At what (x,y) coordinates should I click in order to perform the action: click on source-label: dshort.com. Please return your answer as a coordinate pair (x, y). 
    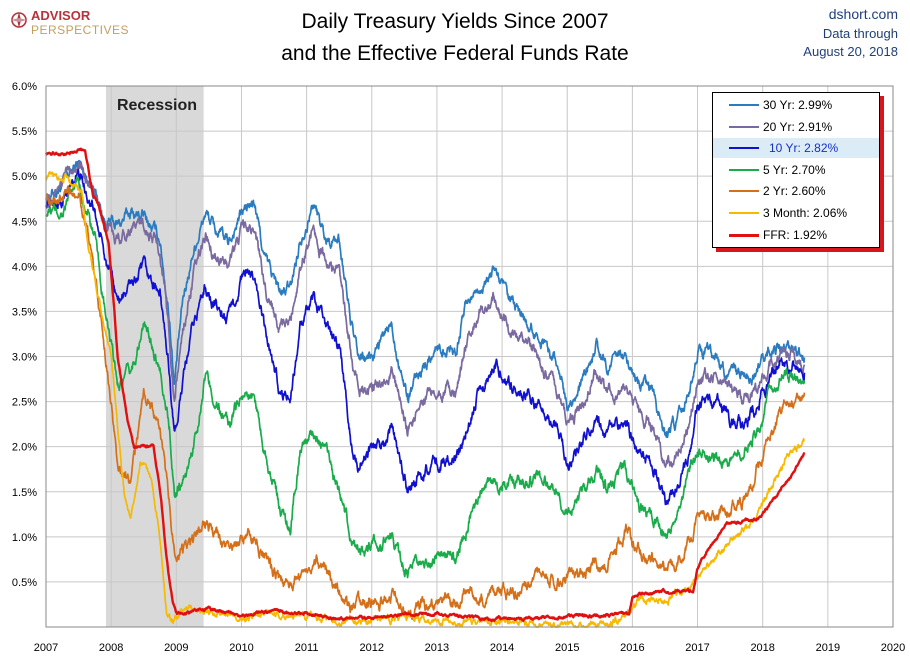
    Looking at the image, I should click on (863, 14).